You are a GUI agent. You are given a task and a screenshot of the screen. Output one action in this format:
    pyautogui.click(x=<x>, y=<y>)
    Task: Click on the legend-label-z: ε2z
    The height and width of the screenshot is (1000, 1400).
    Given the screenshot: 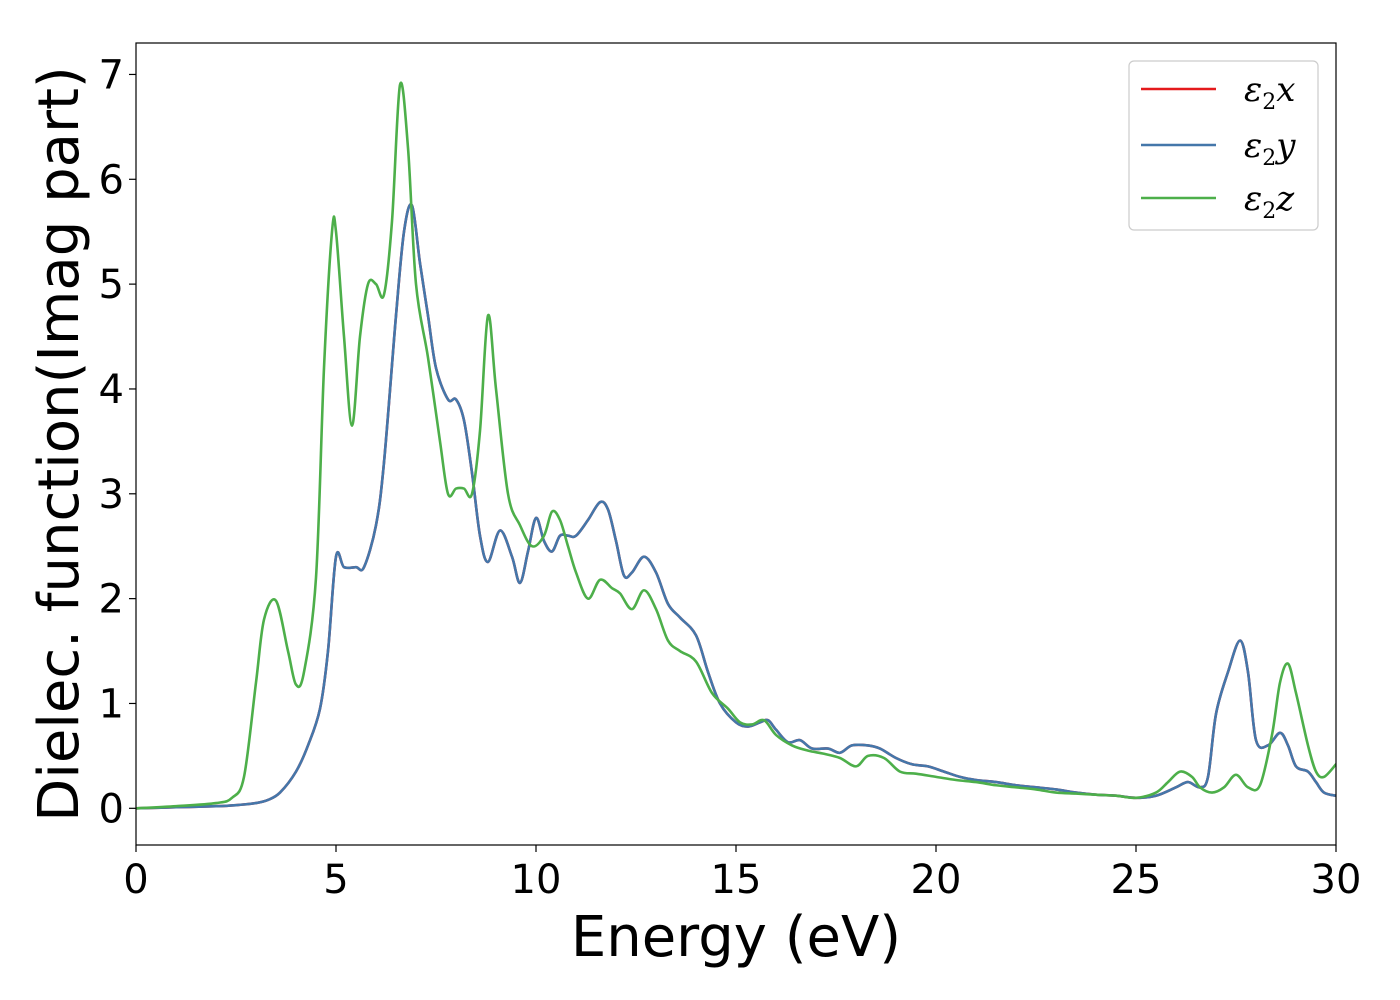 What is the action you would take?
    pyautogui.click(x=1269, y=201)
    